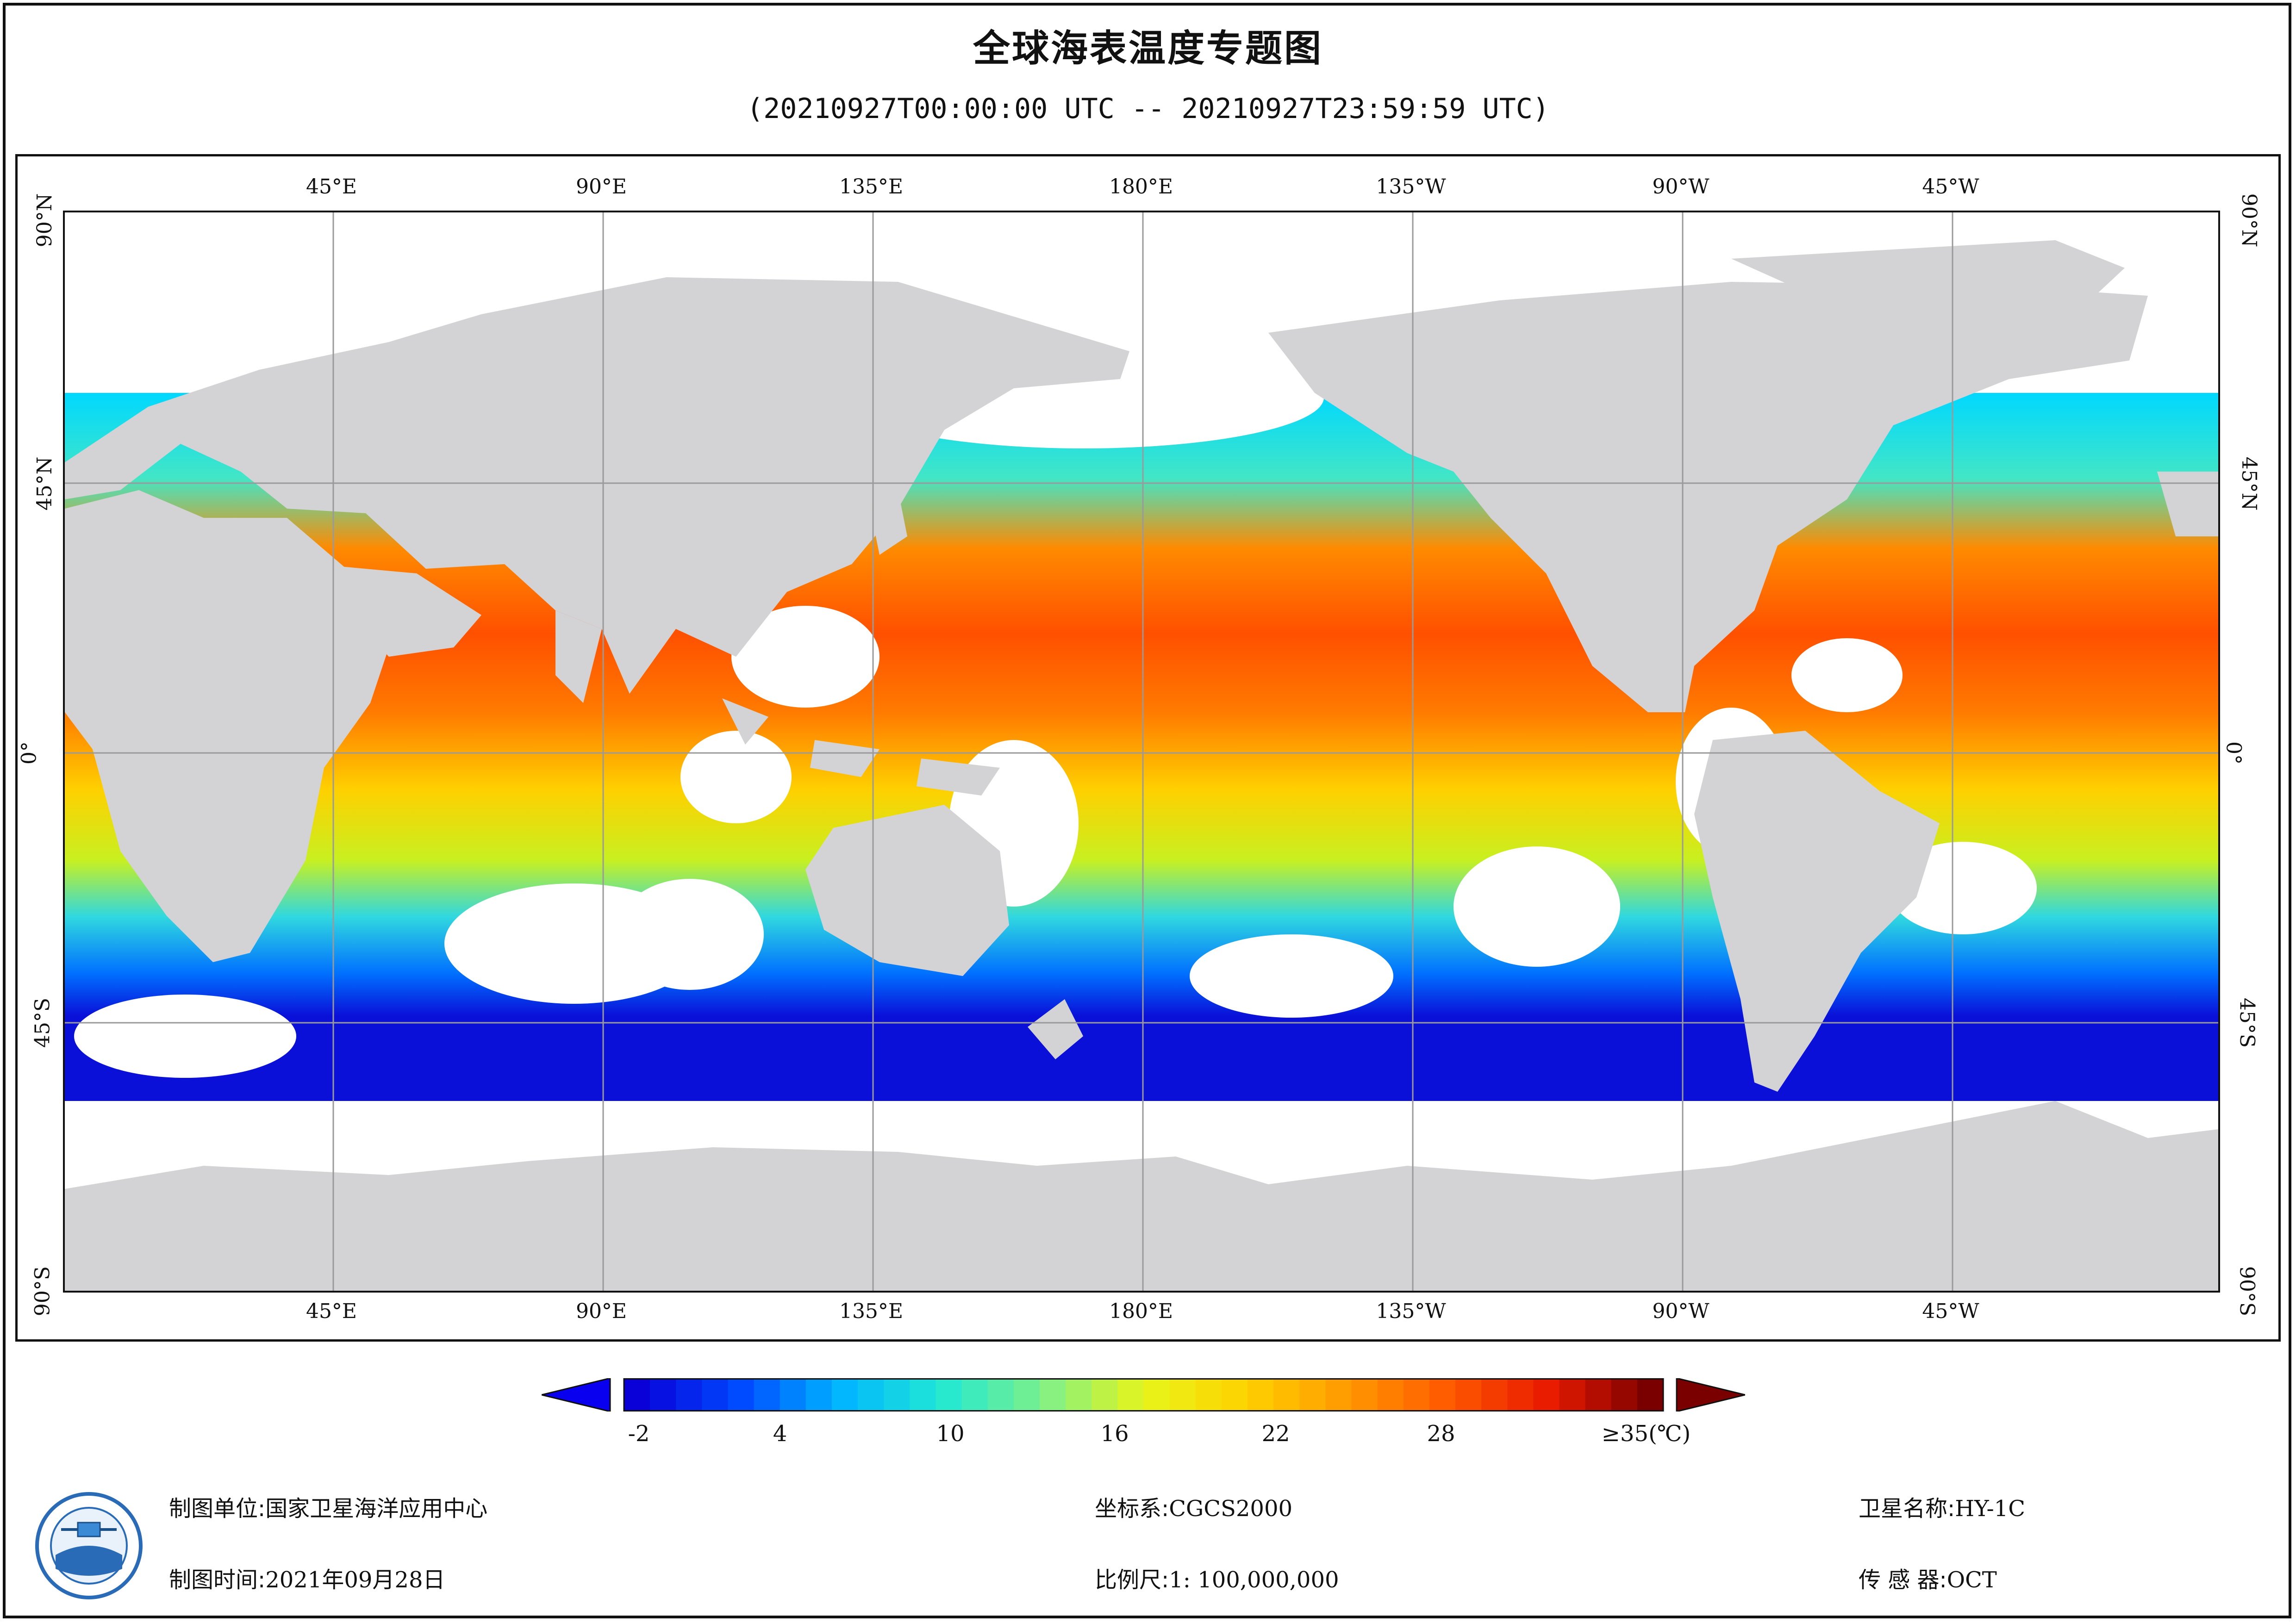  What do you see at coordinates (639, 1434) in the screenshot?
I see `colorbar-tick: -2` at bounding box center [639, 1434].